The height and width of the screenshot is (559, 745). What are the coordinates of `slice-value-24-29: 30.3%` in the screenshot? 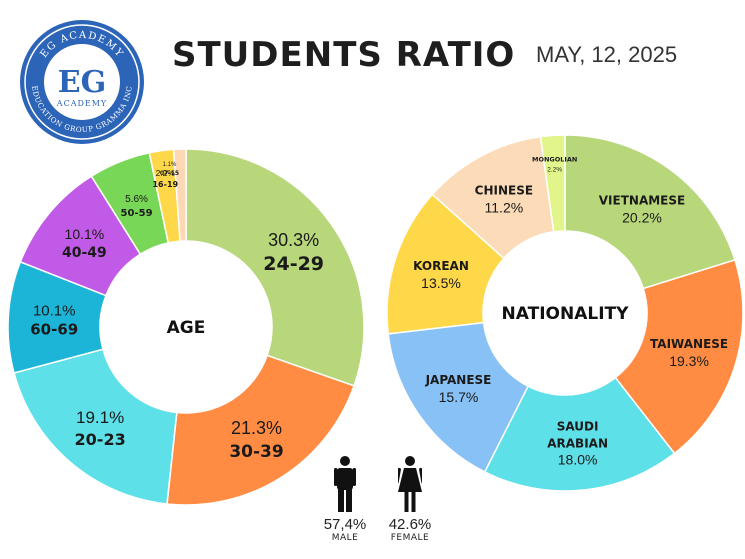 It's located at (293, 240).